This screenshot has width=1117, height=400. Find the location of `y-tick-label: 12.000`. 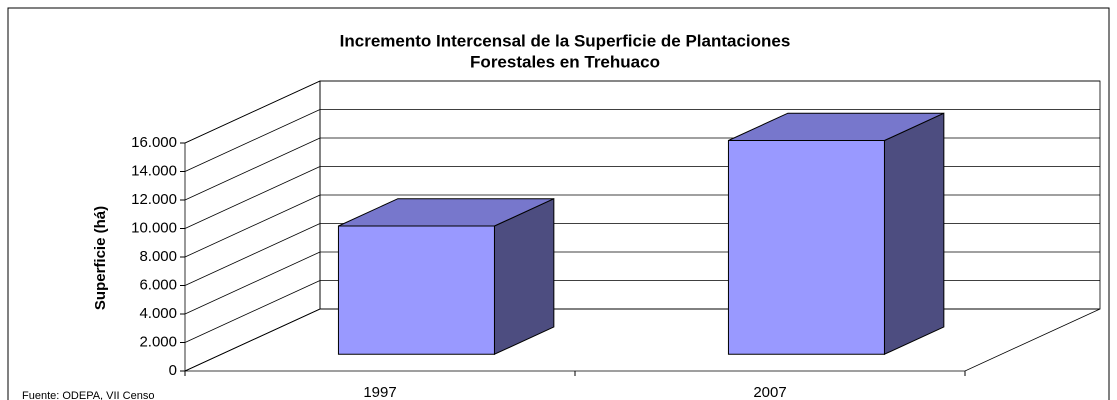

y-tick-label: 12.000 is located at coordinates (154, 199).